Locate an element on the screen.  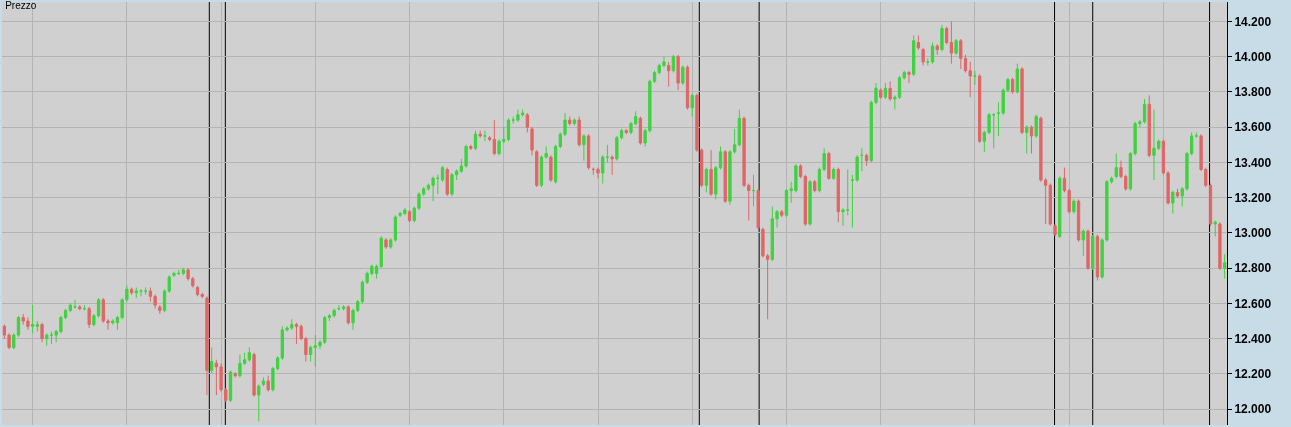
y-tick-label: 12.800 is located at coordinates (1253, 268).